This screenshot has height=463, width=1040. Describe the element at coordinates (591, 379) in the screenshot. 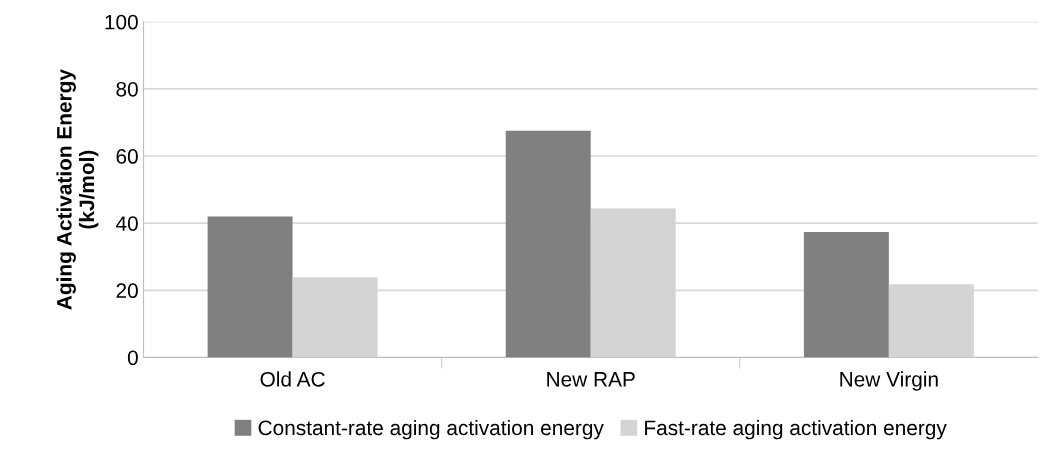

I see `x-tick-label: New RAP` at that location.